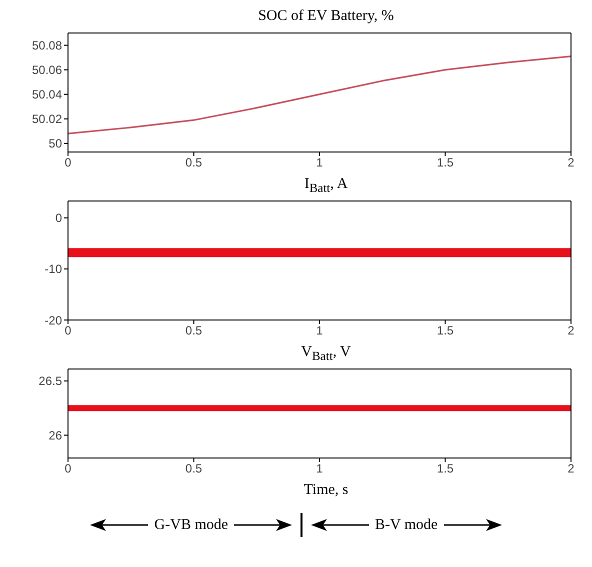  Describe the element at coordinates (406, 525) in the screenshot. I see `text: B-V mode` at that location.